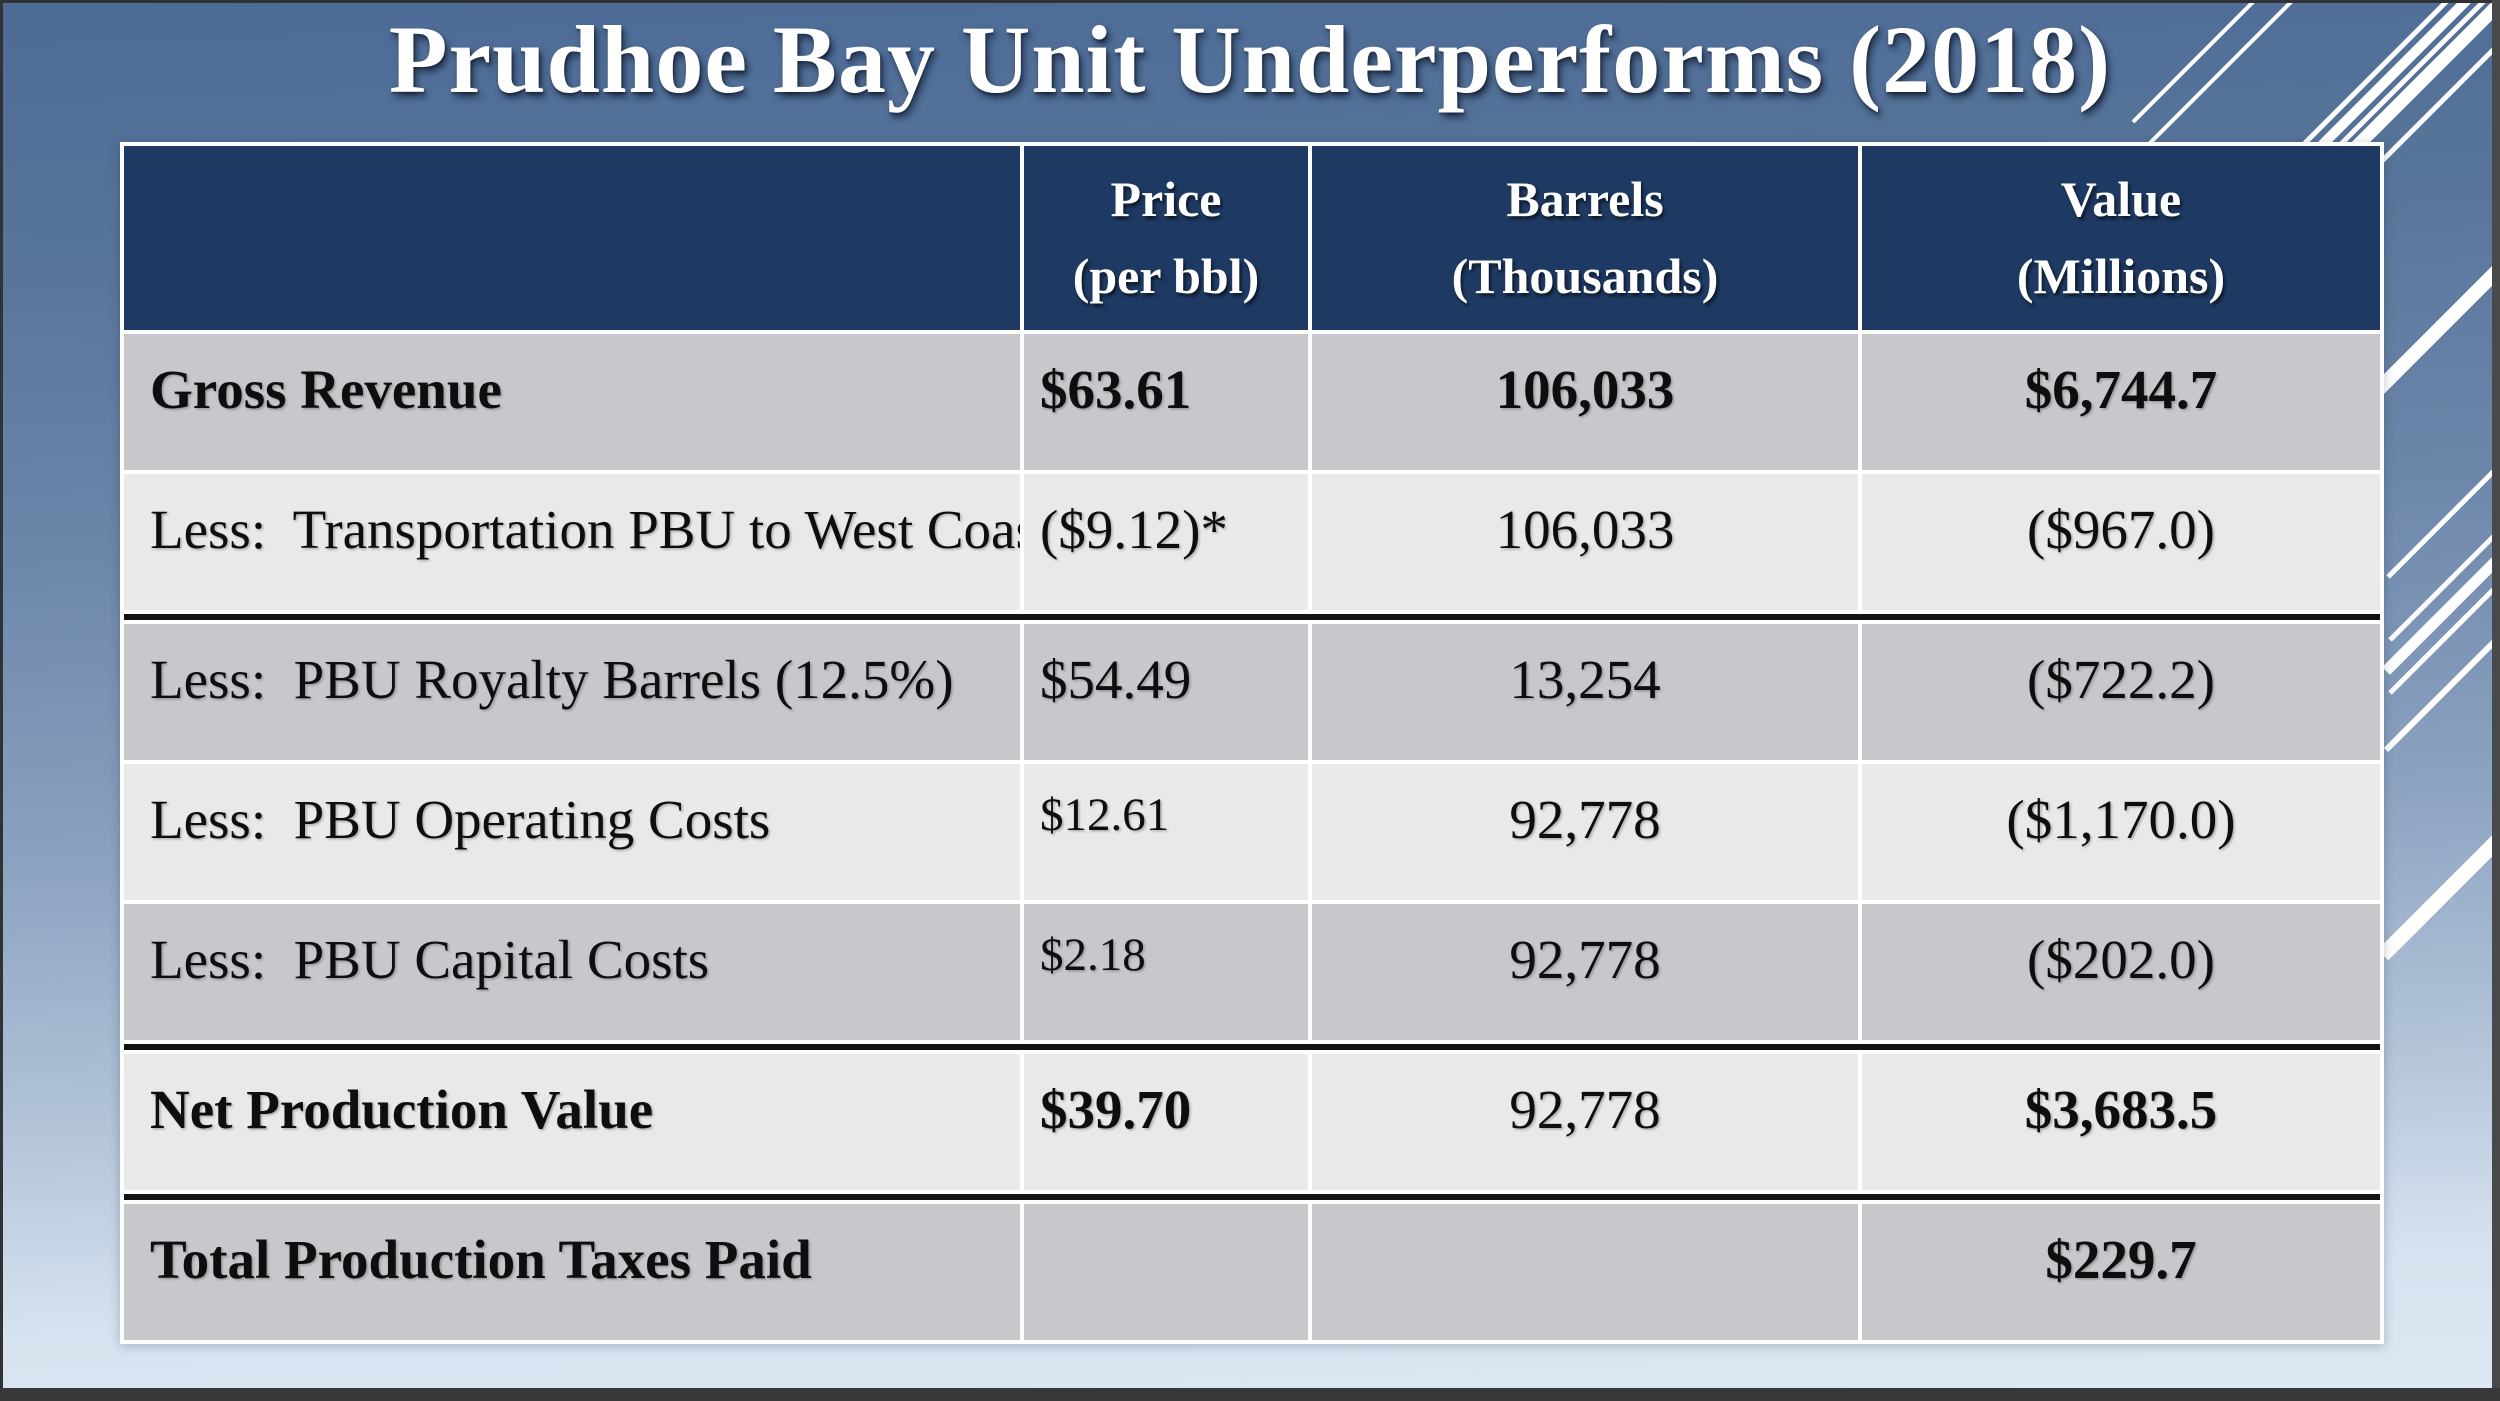 The height and width of the screenshot is (1401, 2500). I want to click on row-total-taxes-price, so click(1166, 1272).